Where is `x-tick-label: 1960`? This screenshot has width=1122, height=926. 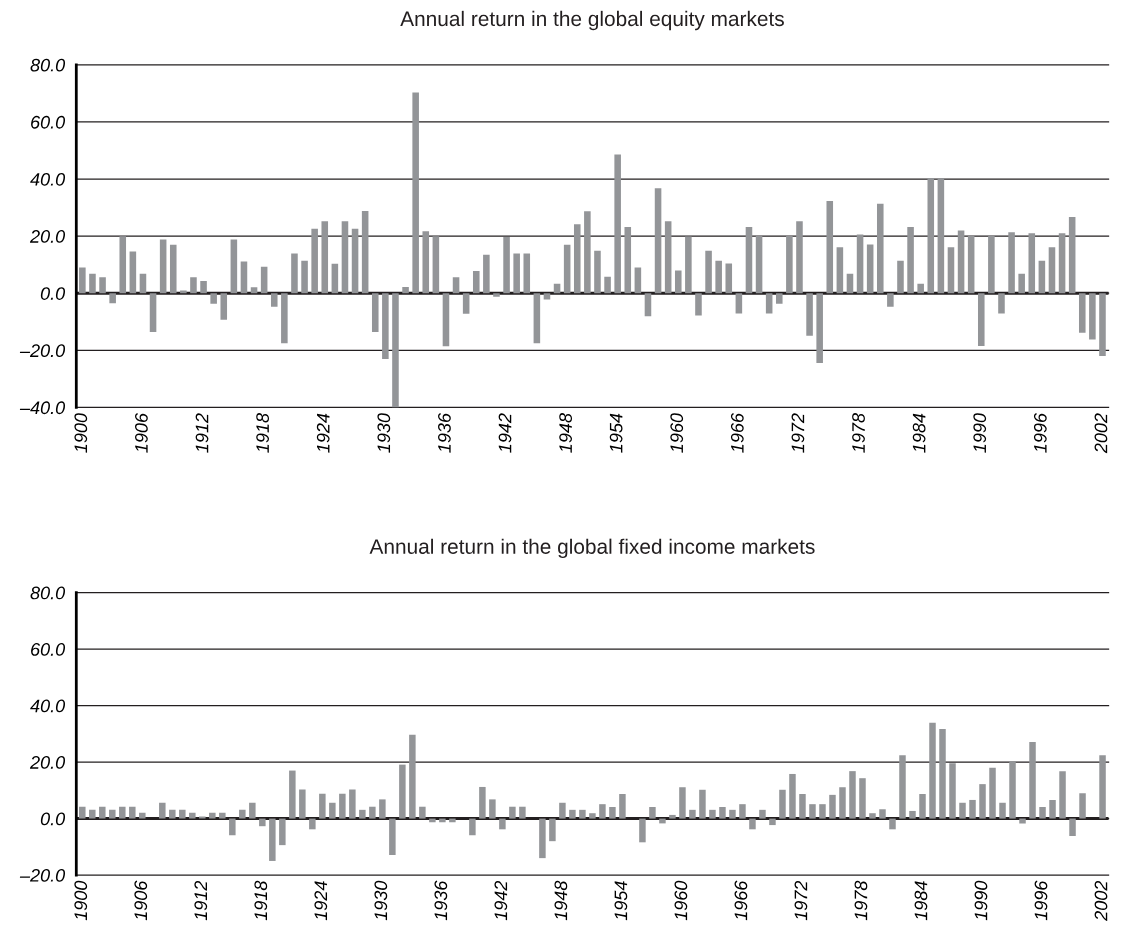
x-tick-label: 1960 is located at coordinates (677, 433).